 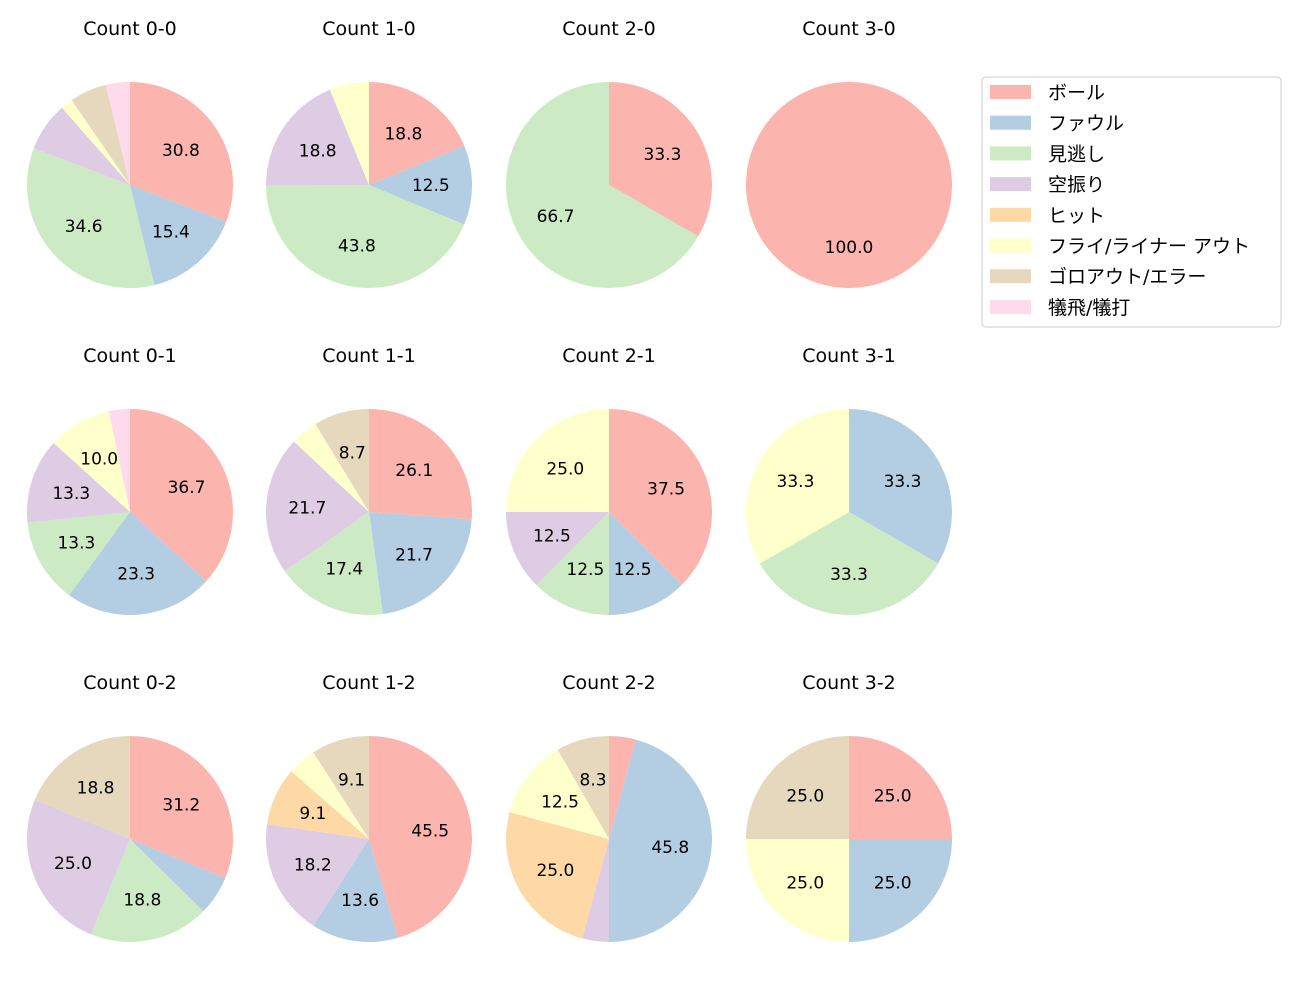 What do you see at coordinates (369, 683) in the screenshot?
I see `pie-title: Count 1-2` at bounding box center [369, 683].